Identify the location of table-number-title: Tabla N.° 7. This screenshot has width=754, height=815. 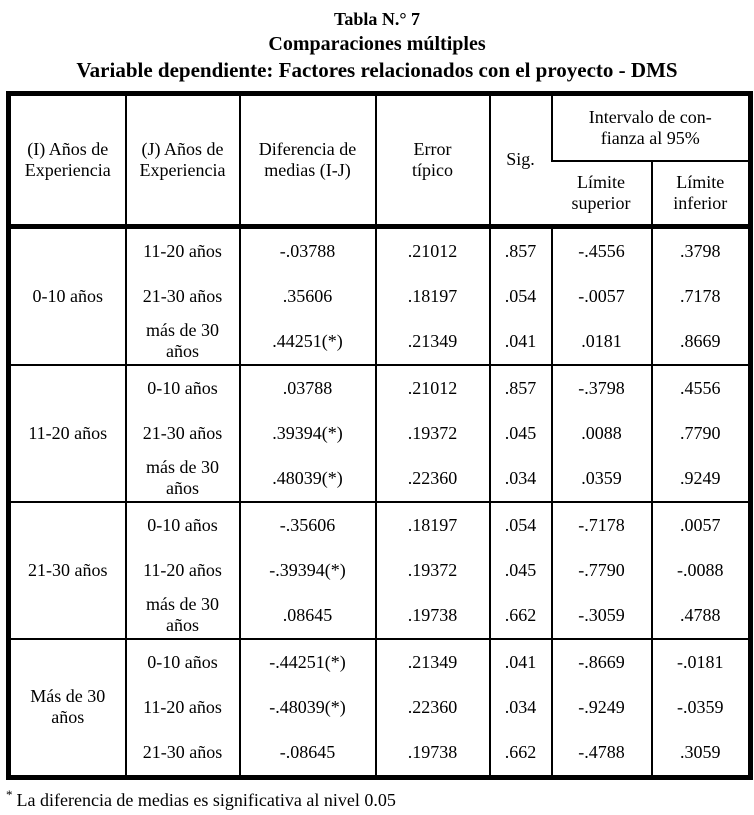
(377, 19).